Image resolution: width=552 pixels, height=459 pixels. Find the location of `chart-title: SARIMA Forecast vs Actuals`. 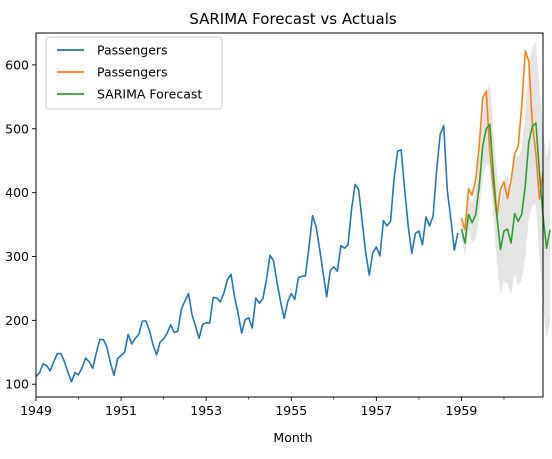

chart-title: SARIMA Forecast vs Actuals is located at coordinates (293, 19).